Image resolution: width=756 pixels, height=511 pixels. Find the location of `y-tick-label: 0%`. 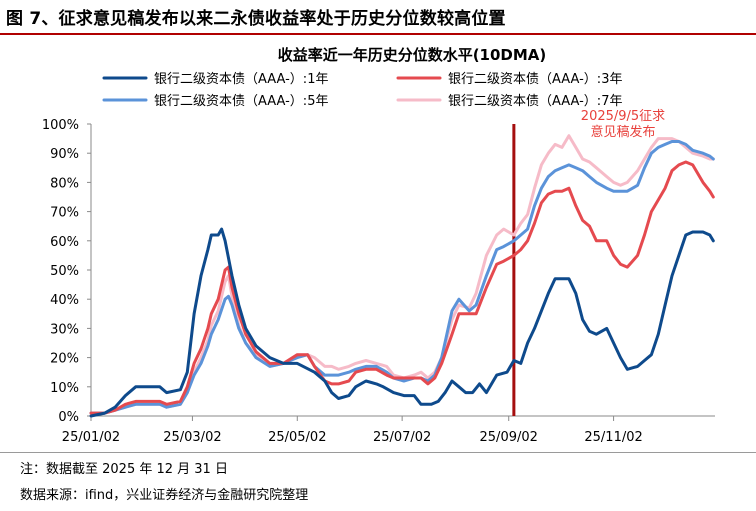

y-tick-label: 0% is located at coordinates (68, 417).